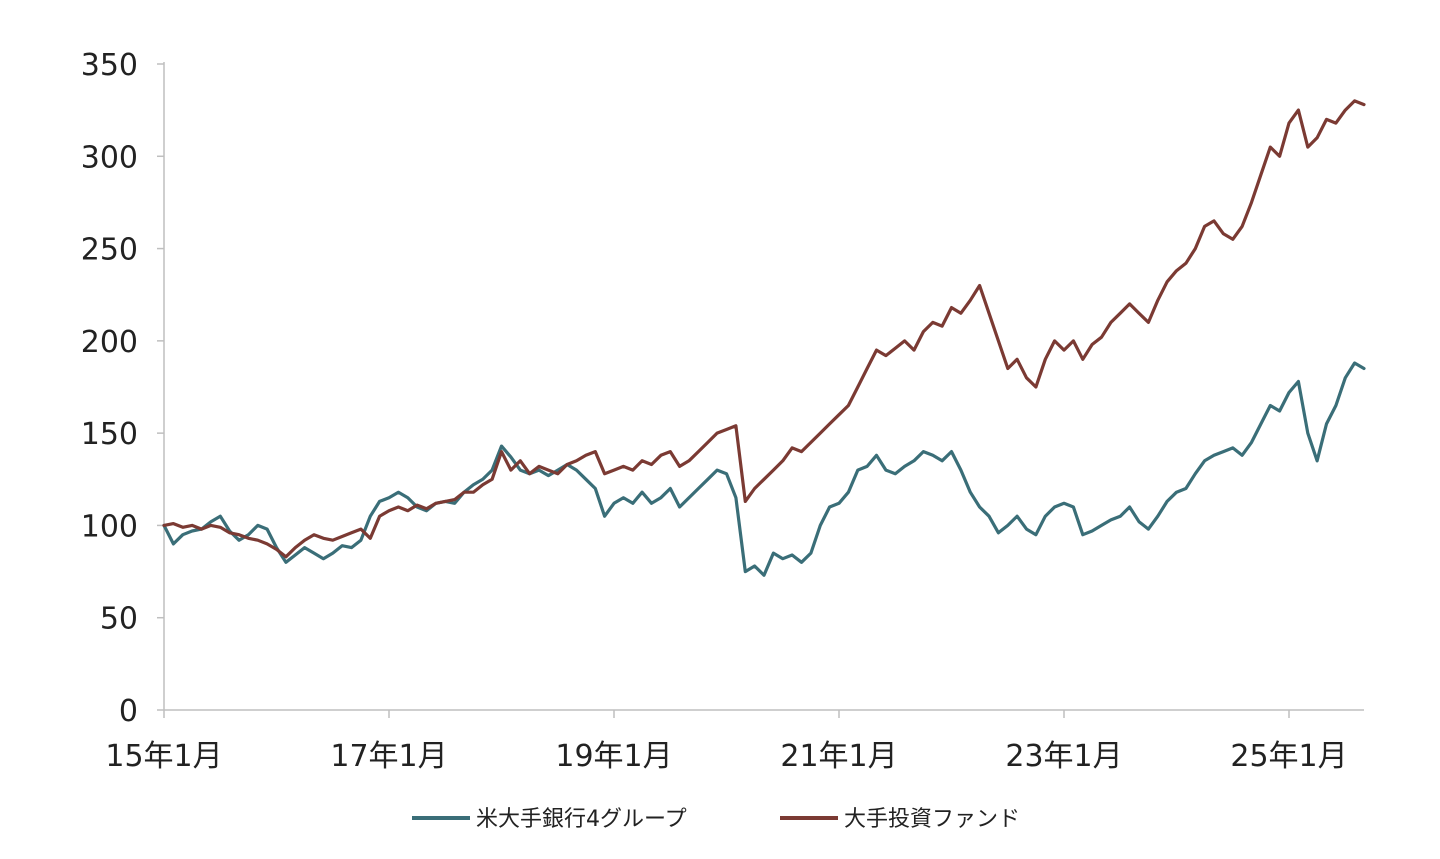 The height and width of the screenshot is (859, 1440). I want to click on x-tick-label: 19年1月, so click(613, 756).